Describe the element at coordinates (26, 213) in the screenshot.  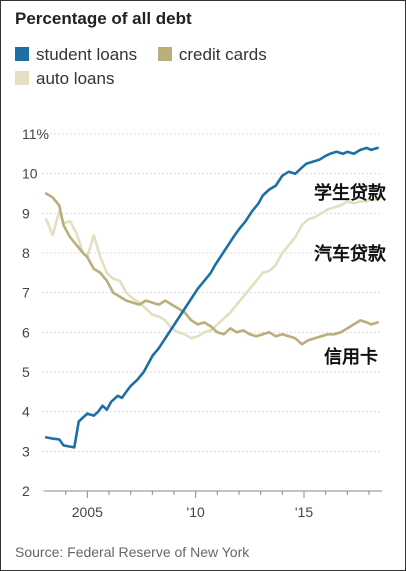
I see `y-tick-label: 9` at that location.